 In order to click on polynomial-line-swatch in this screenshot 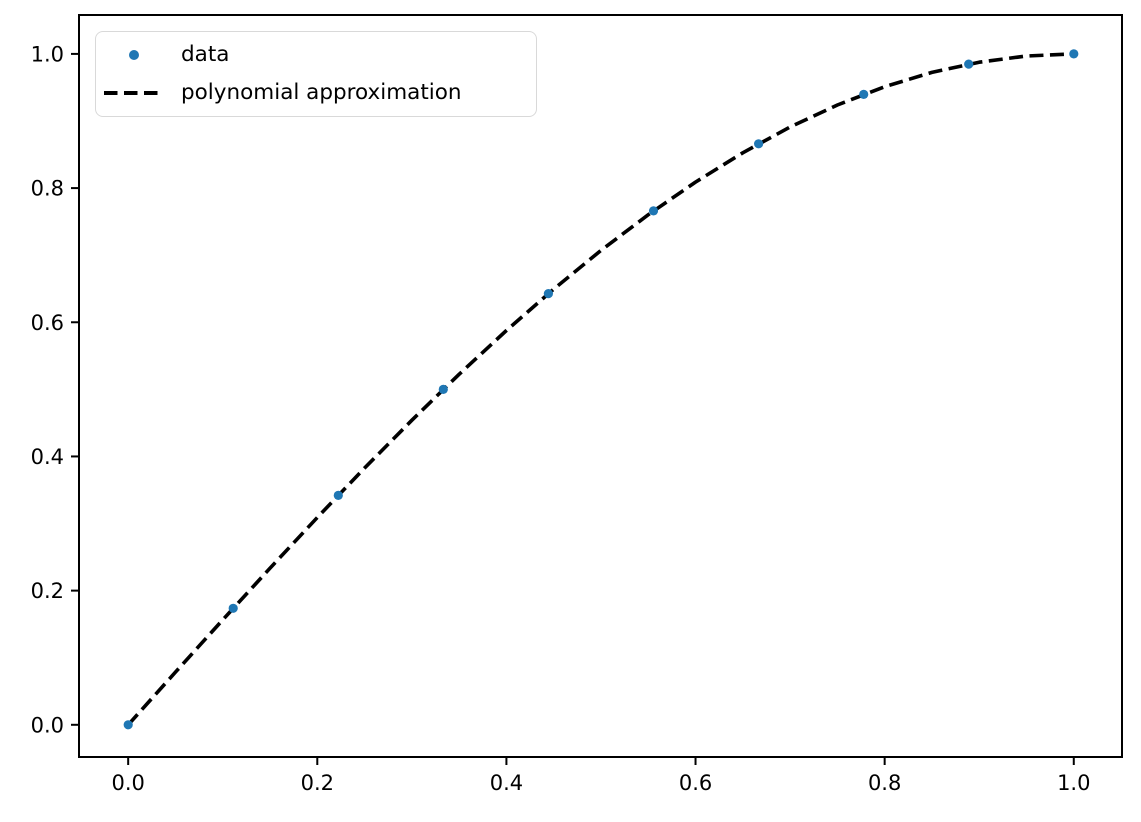, I will do `click(132, 93)`.